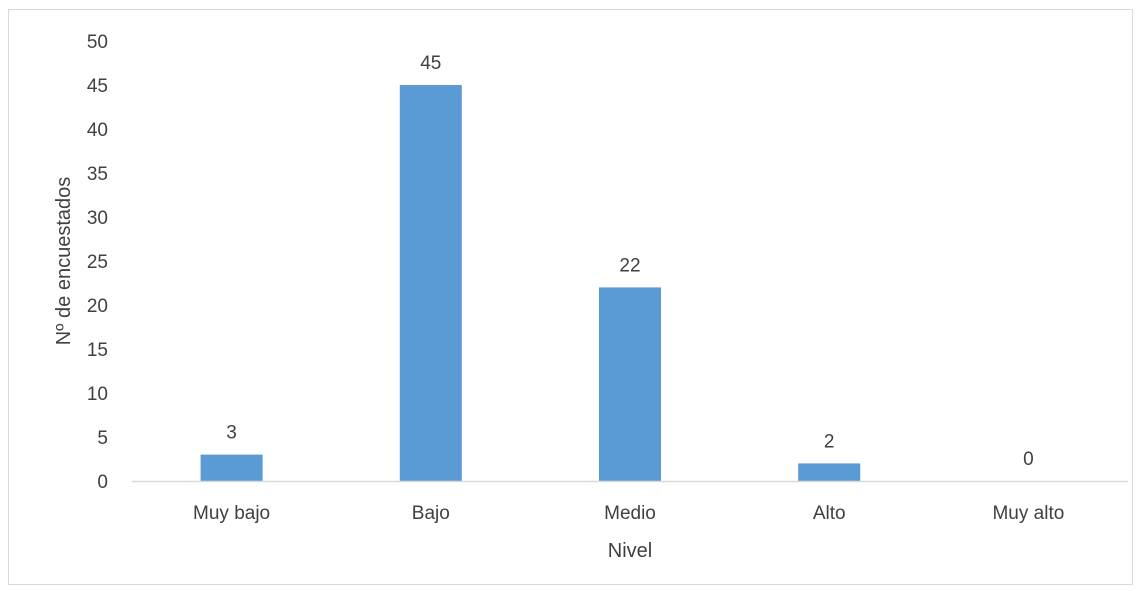  What do you see at coordinates (1028, 513) in the screenshot?
I see `x-category-label: Muy alto` at bounding box center [1028, 513].